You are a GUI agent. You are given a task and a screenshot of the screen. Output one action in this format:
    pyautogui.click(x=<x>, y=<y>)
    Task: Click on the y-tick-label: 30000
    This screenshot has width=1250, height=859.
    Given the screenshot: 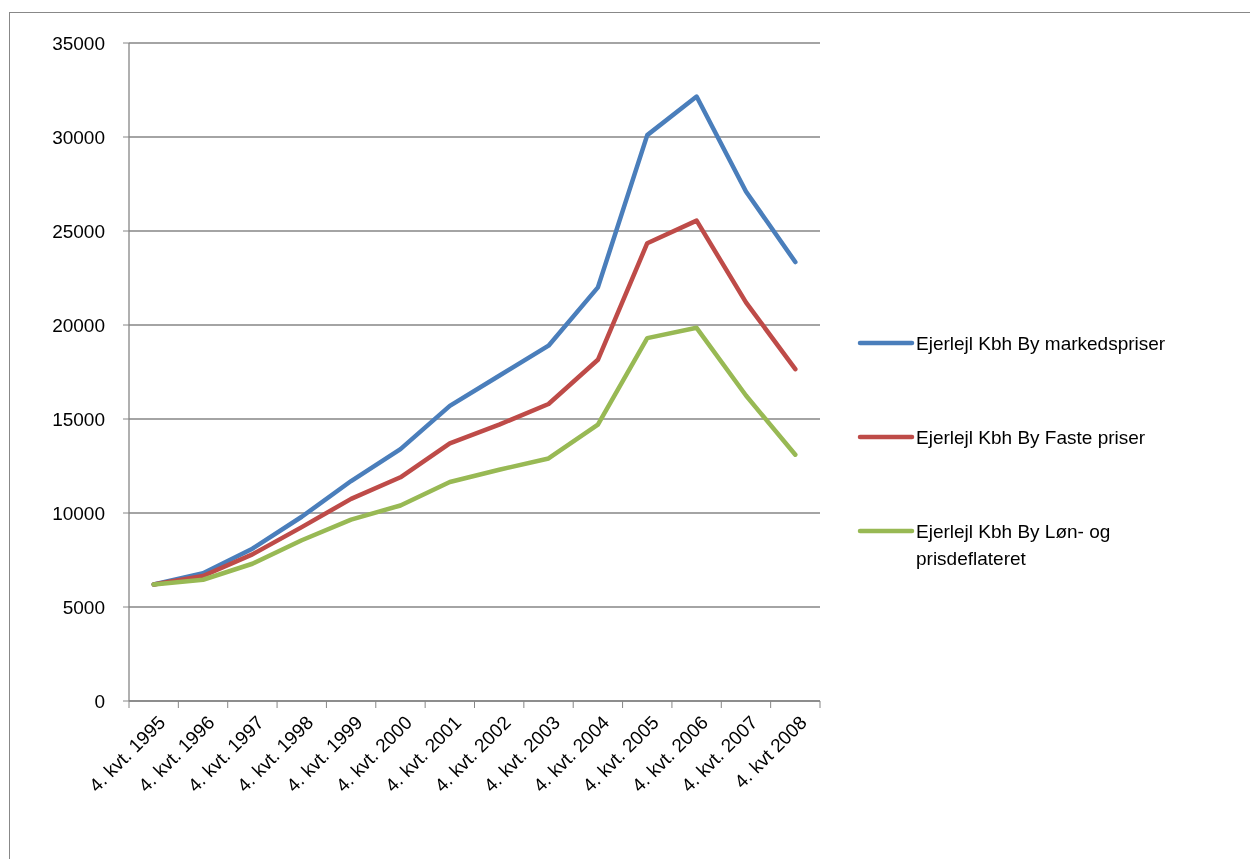 What is the action you would take?
    pyautogui.click(x=78, y=137)
    